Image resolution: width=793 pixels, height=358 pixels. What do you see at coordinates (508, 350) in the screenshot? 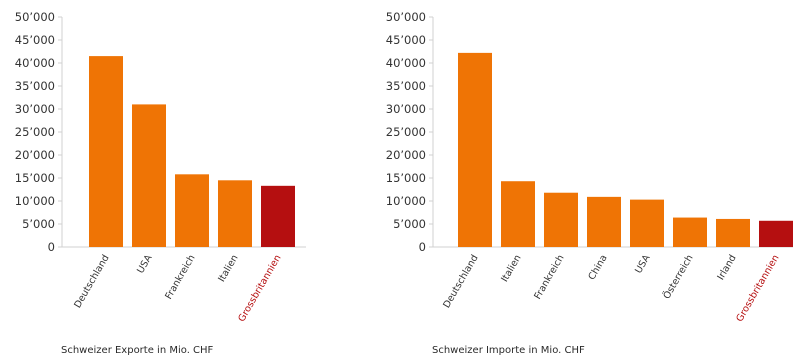
I see `import-chart-caption: Schweizer Importe in Mio. CHF` at bounding box center [508, 350].